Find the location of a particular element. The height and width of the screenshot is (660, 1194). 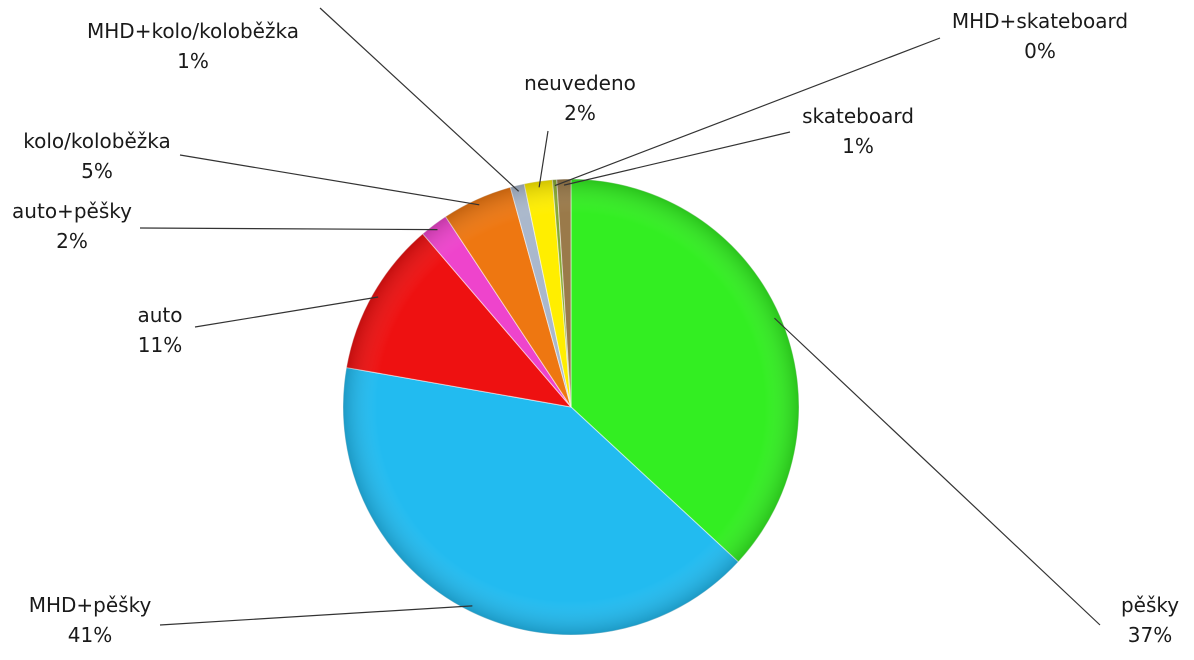

leader-line-auto is located at coordinates (286, 312).